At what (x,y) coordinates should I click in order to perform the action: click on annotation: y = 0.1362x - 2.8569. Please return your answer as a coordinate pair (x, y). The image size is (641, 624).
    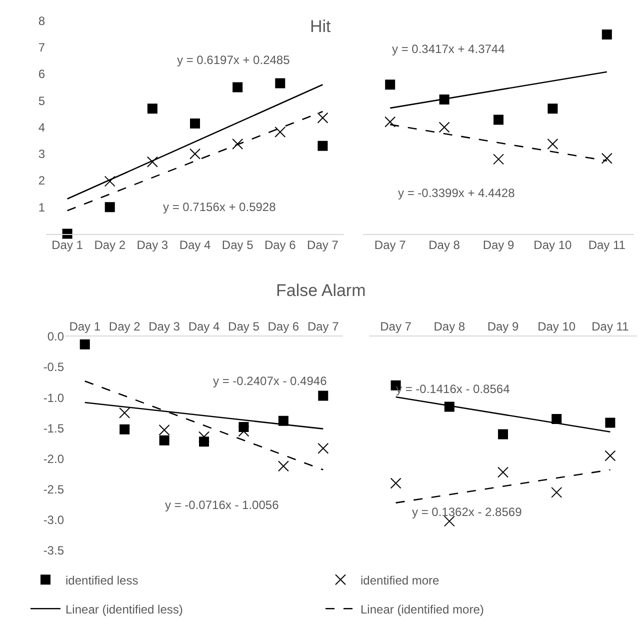
    Looking at the image, I should click on (467, 512).